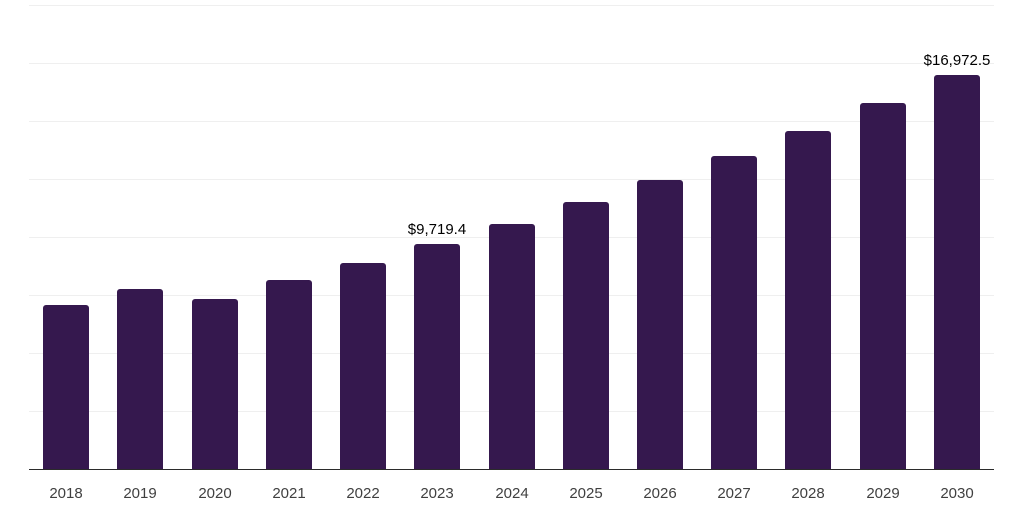 The image size is (1024, 512). Describe the element at coordinates (66, 493) in the screenshot. I see `x-tick-2018: 2018` at that location.